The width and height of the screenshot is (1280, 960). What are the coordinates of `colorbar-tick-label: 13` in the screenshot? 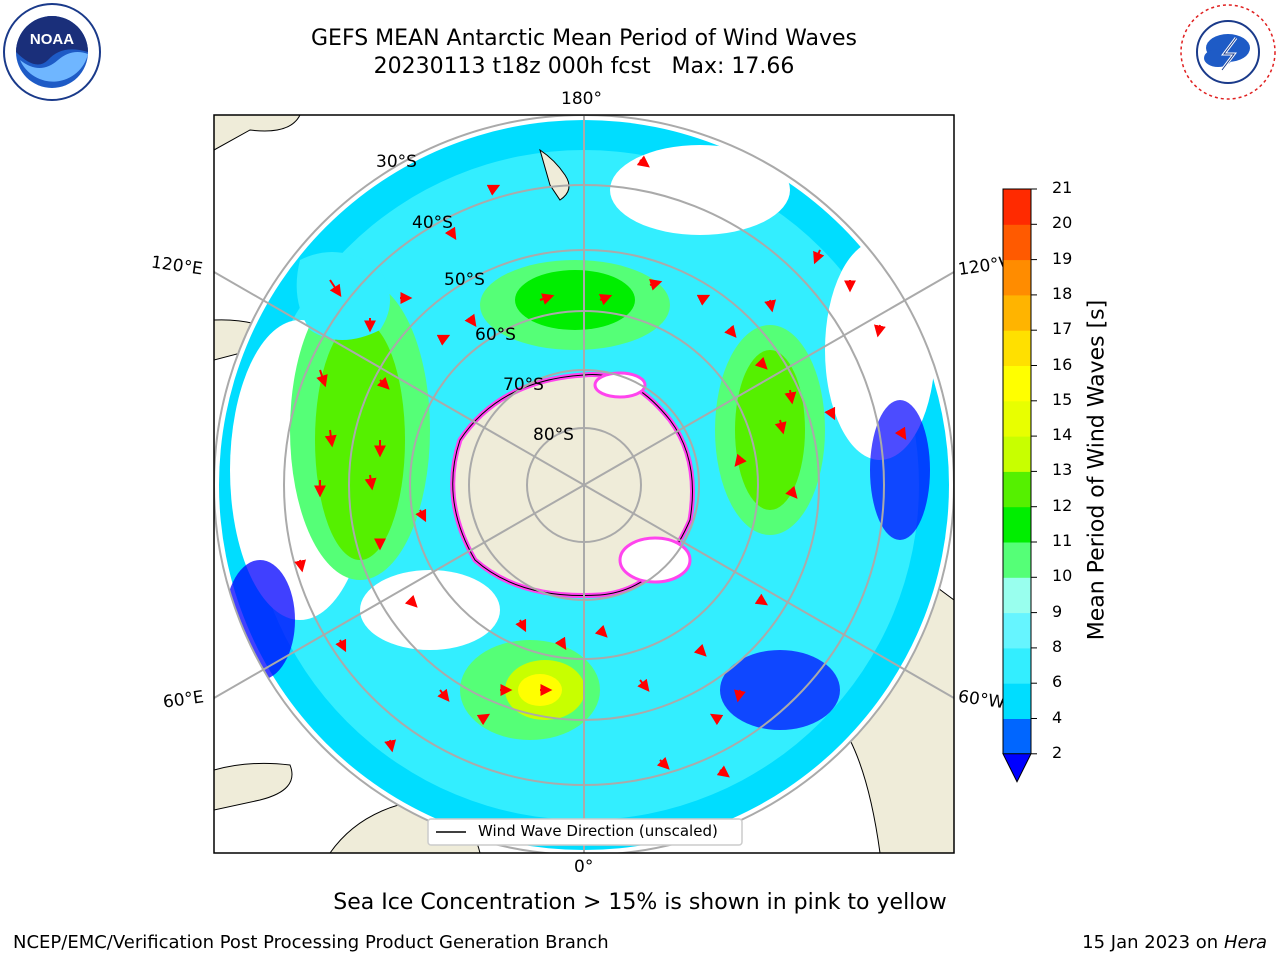 It's located at (1062, 470).